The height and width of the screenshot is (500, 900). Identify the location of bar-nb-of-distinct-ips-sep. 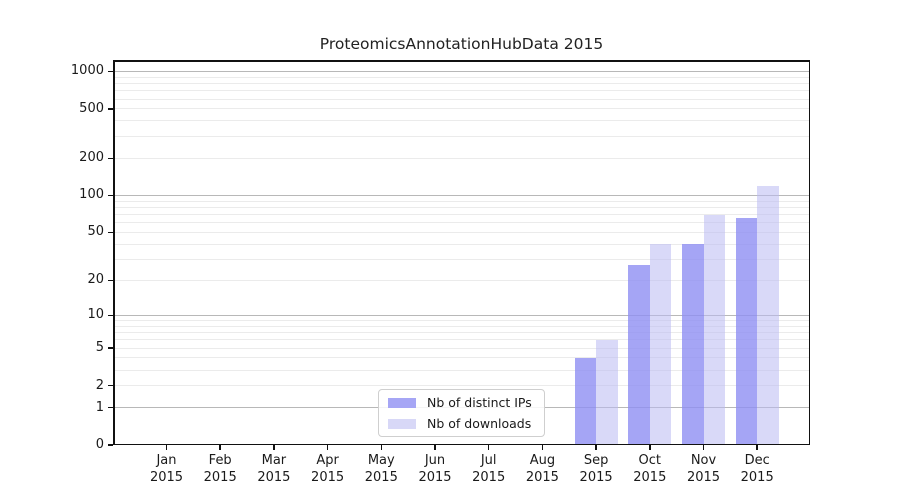
(585, 401).